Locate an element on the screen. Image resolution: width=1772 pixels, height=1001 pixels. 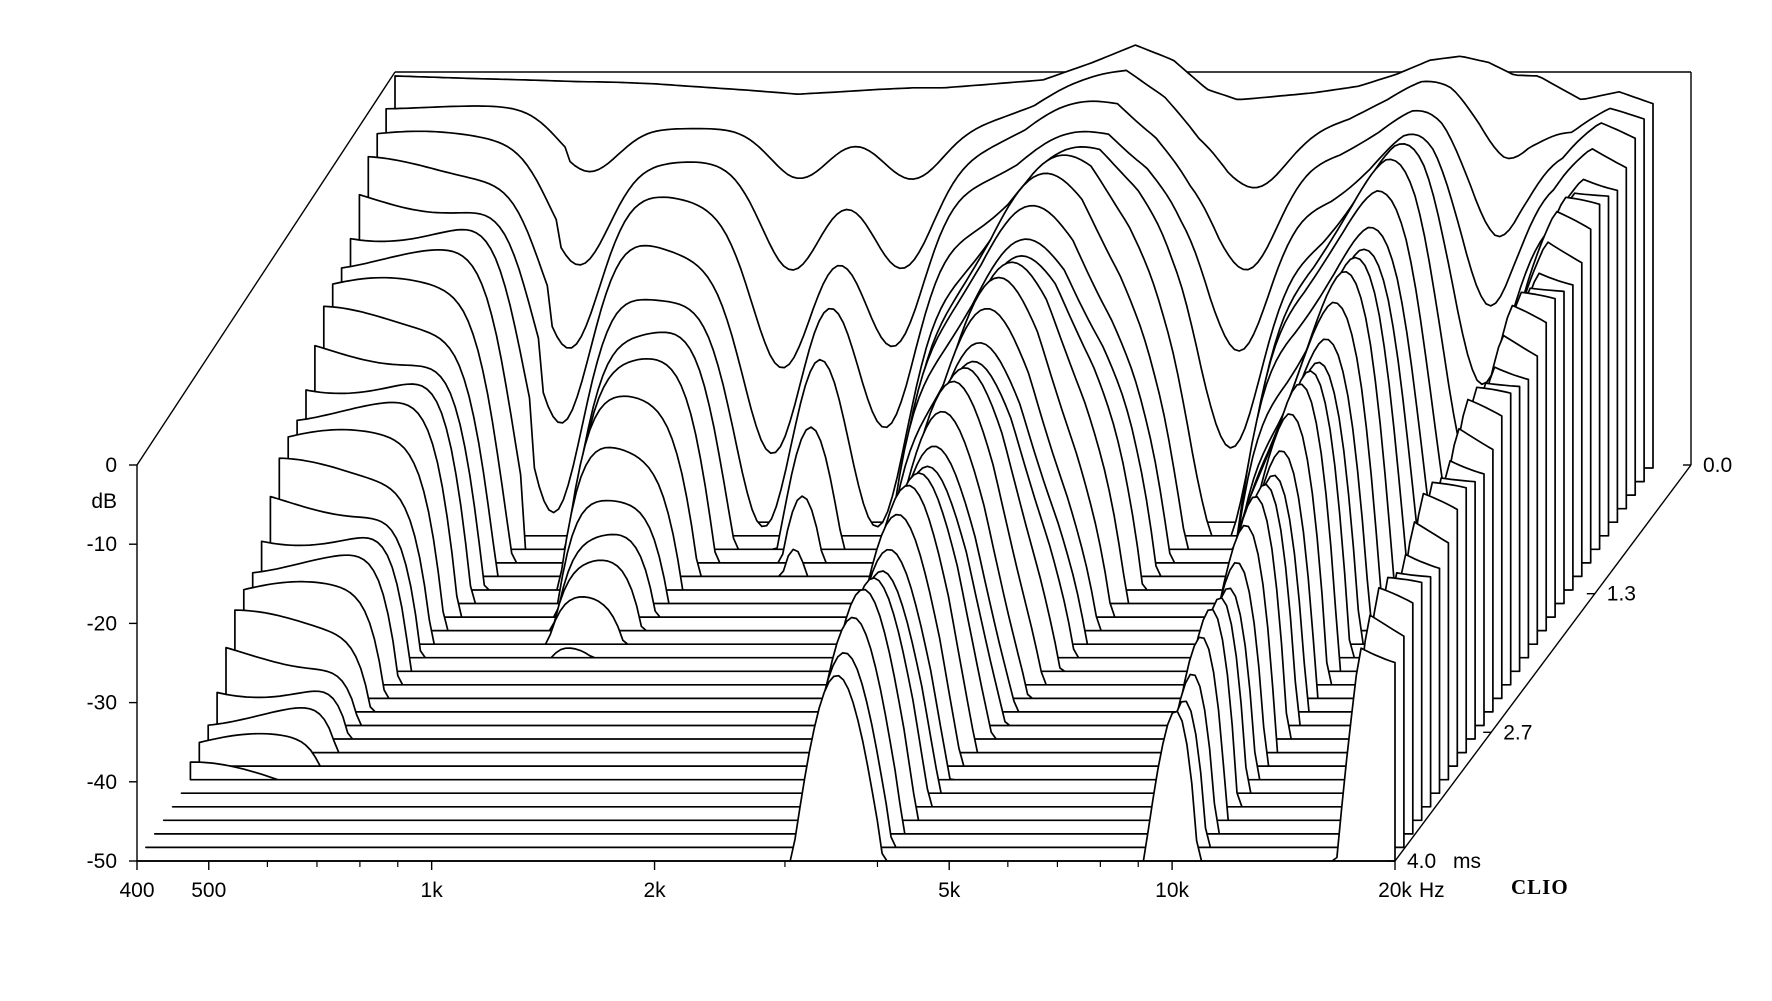
freq-tick-label: 5k is located at coordinates (949, 890).